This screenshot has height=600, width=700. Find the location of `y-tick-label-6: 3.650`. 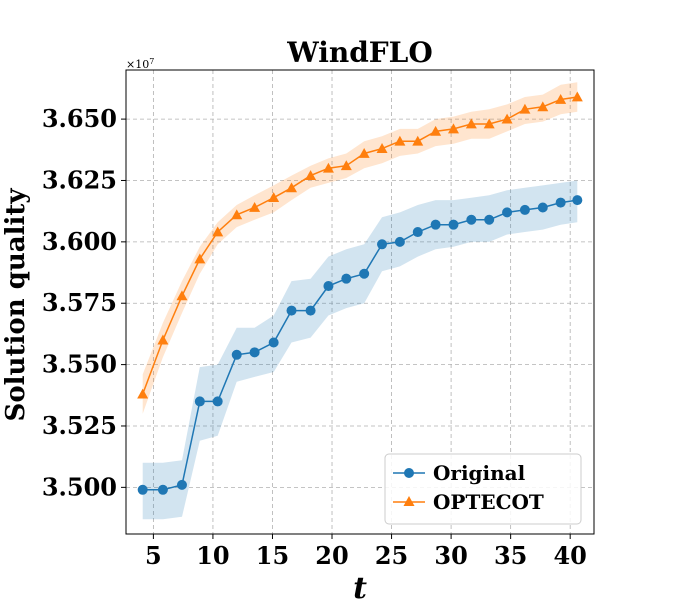

y-tick-label-6: 3.650 is located at coordinates (79, 118).